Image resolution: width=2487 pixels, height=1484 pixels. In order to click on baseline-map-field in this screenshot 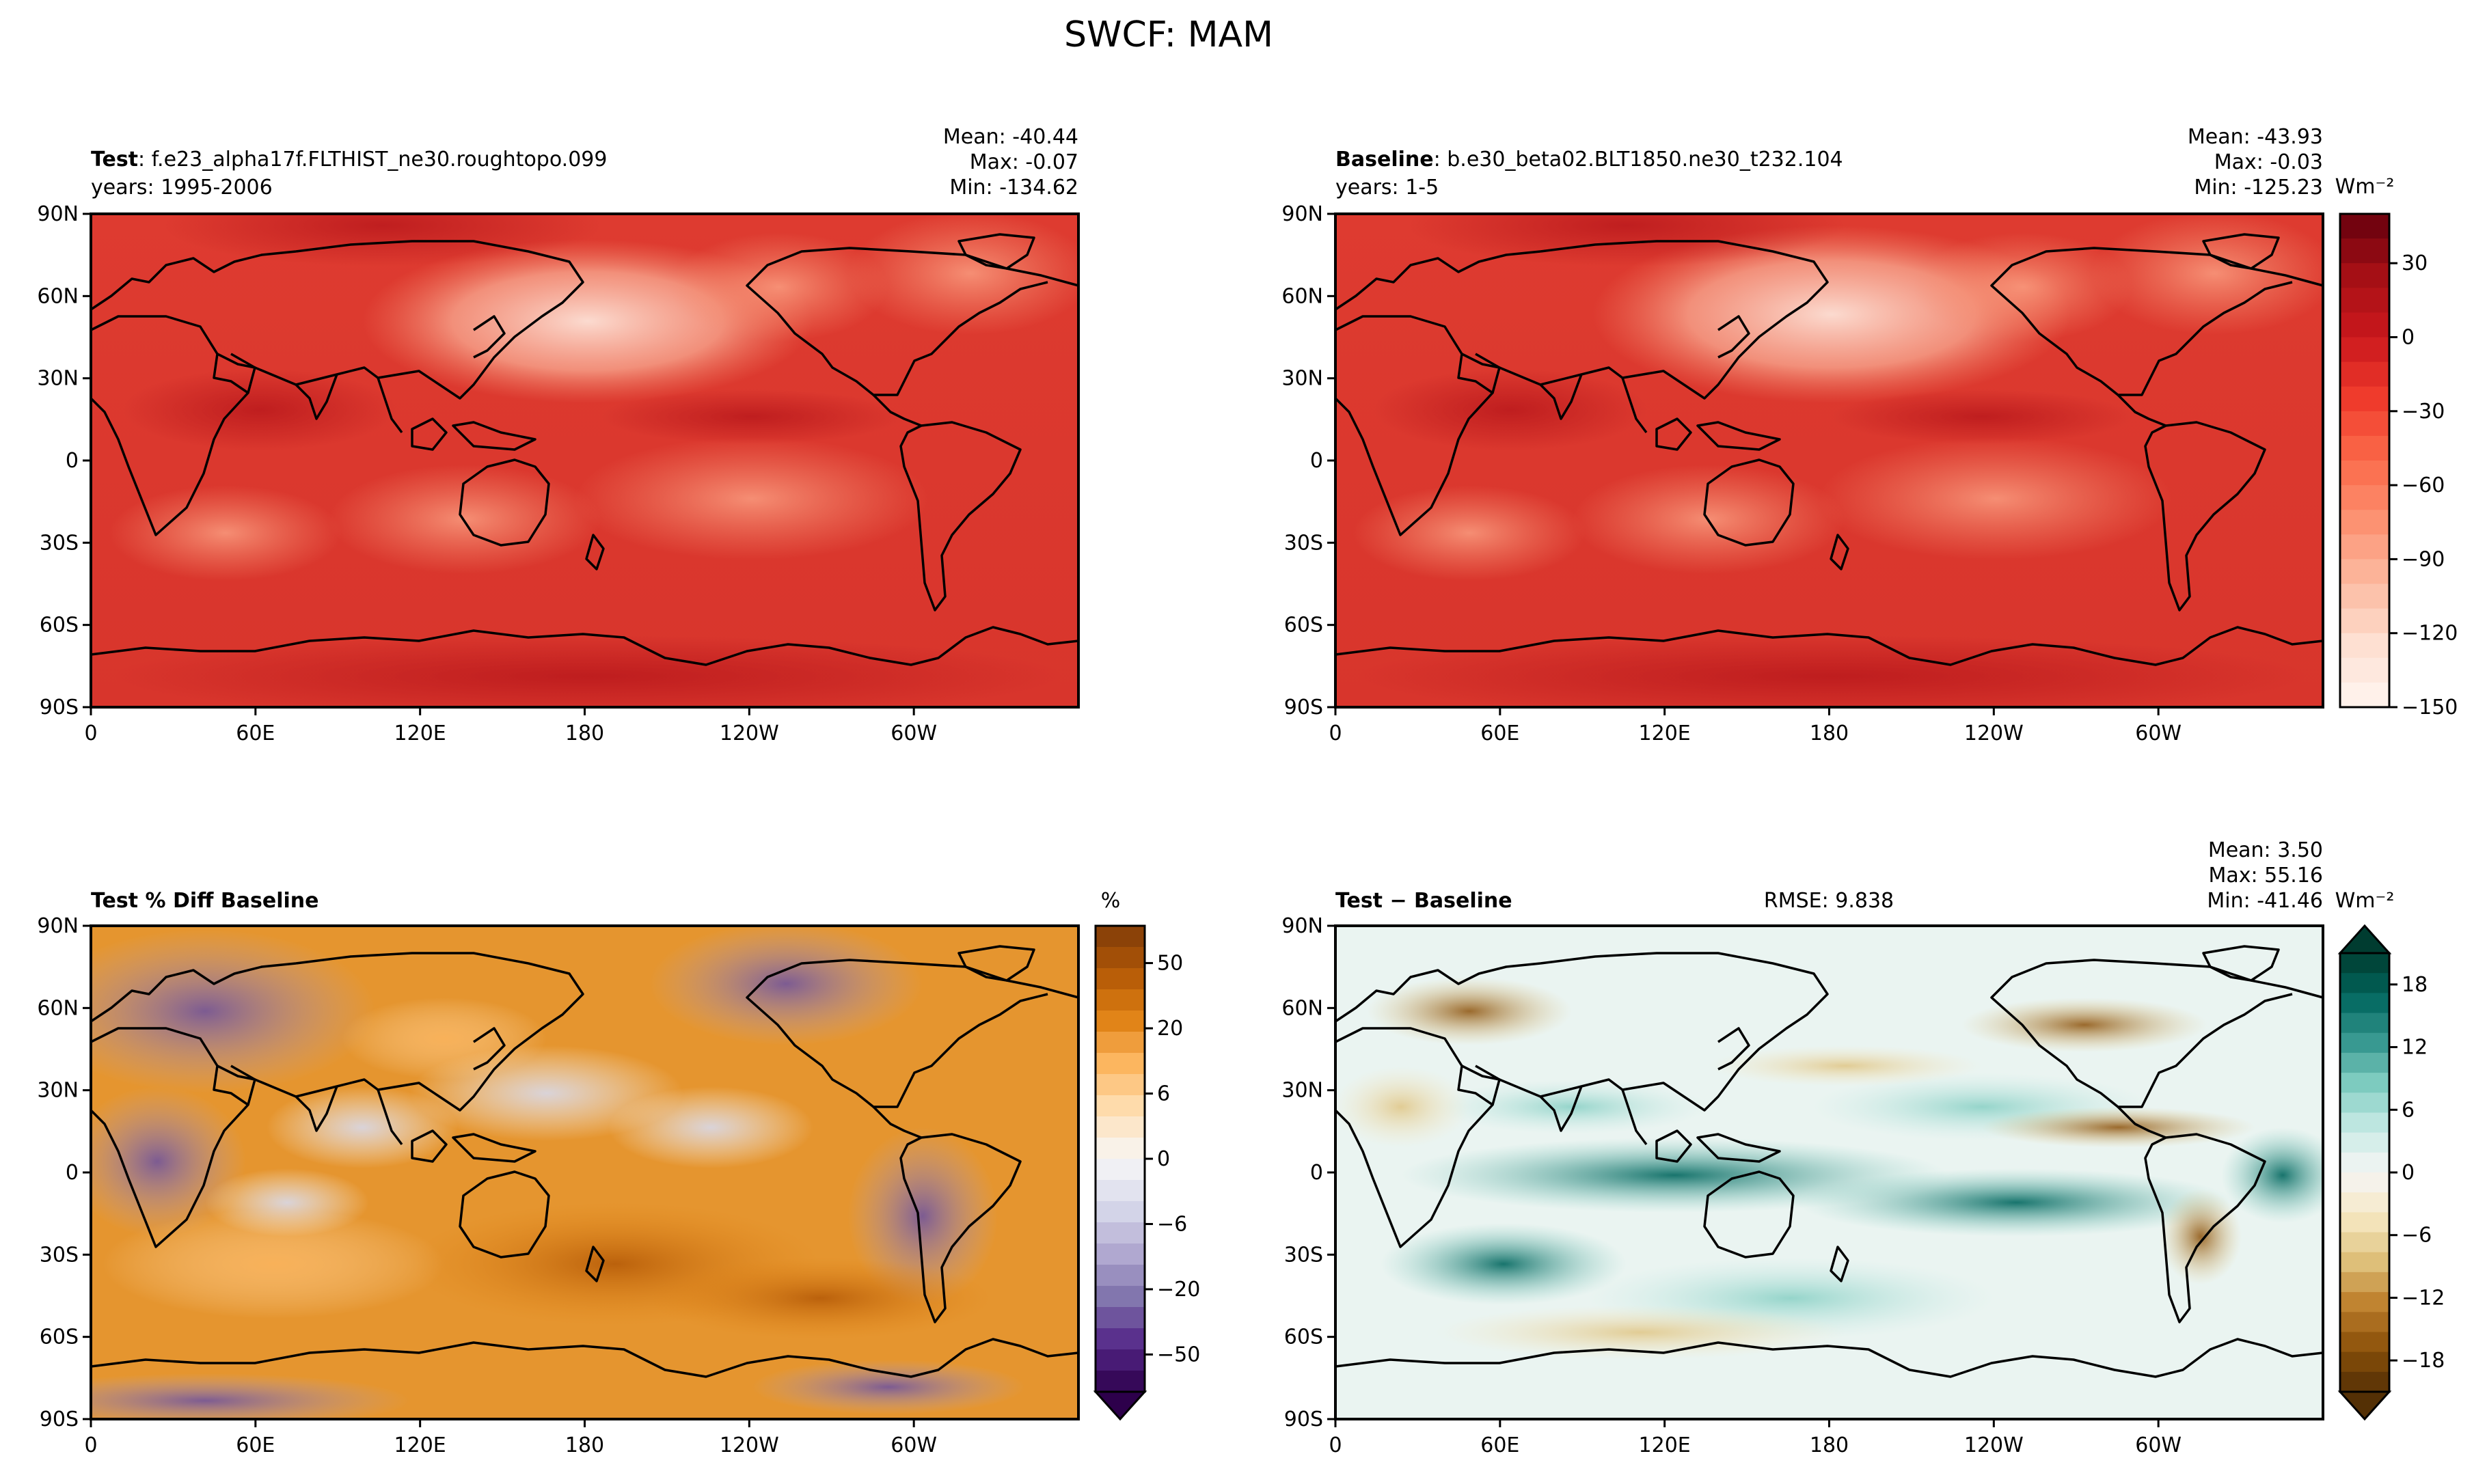, I will do `click(1829, 460)`.